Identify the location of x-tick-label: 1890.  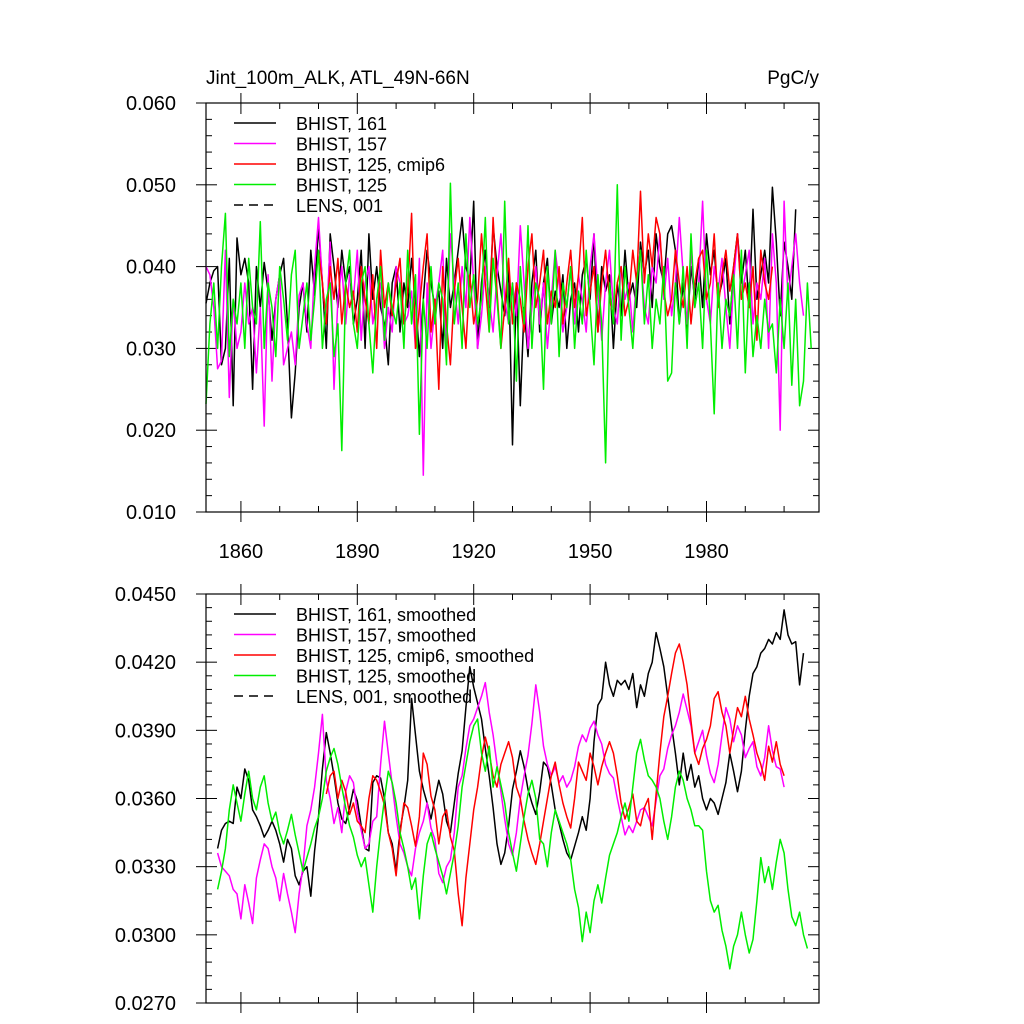
(357, 552).